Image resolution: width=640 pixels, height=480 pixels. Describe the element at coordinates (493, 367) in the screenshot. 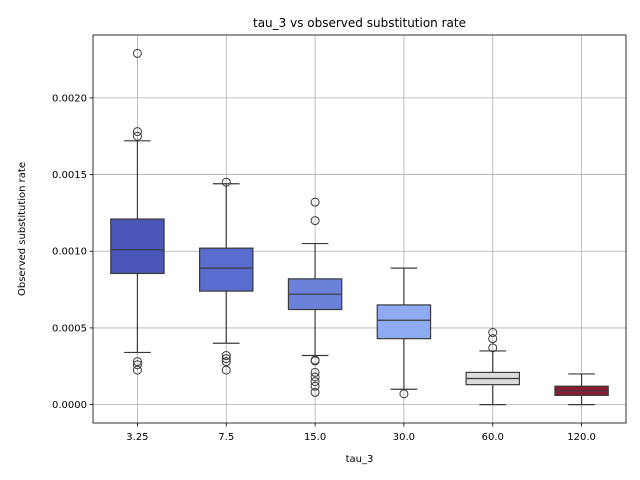

I see `box-60.0` at that location.